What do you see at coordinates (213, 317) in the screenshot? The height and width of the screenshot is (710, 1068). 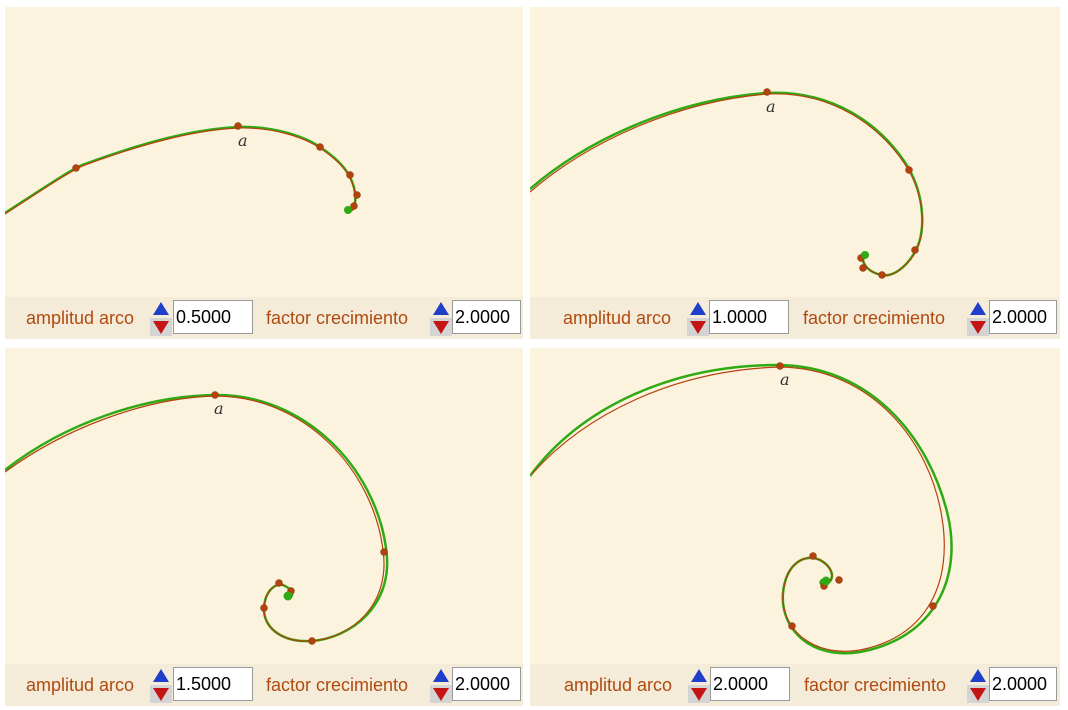 I see `amplitude-input: 0.5000` at bounding box center [213, 317].